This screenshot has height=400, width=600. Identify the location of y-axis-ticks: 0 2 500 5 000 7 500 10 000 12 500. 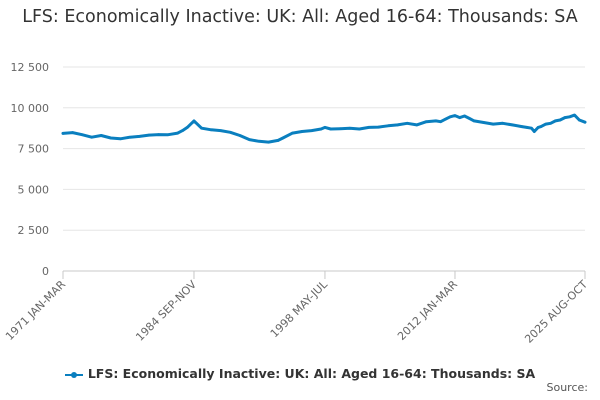
(30, 169).